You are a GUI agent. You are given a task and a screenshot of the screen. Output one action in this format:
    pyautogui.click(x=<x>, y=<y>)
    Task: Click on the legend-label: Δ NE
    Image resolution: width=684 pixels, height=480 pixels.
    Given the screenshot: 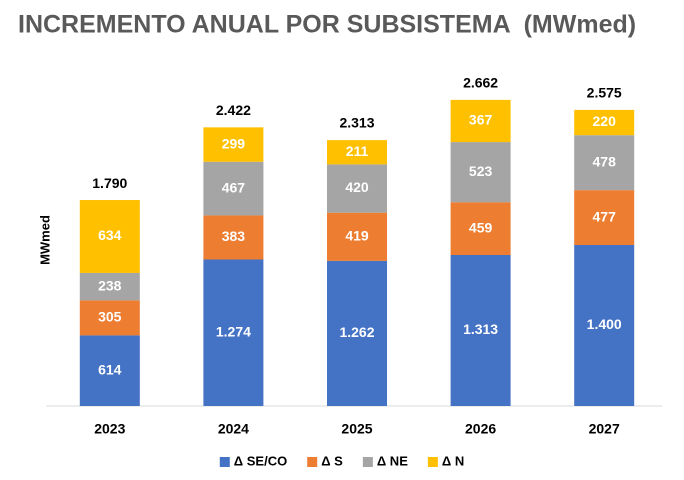 What is the action you would take?
    pyautogui.click(x=392, y=460)
    